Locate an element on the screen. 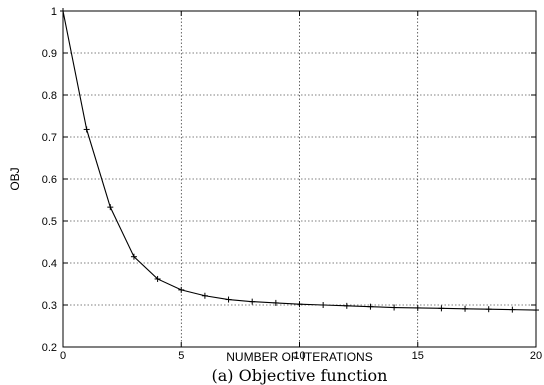 The width and height of the screenshot is (544, 385). x-tick-label: 10 is located at coordinates (299, 356).